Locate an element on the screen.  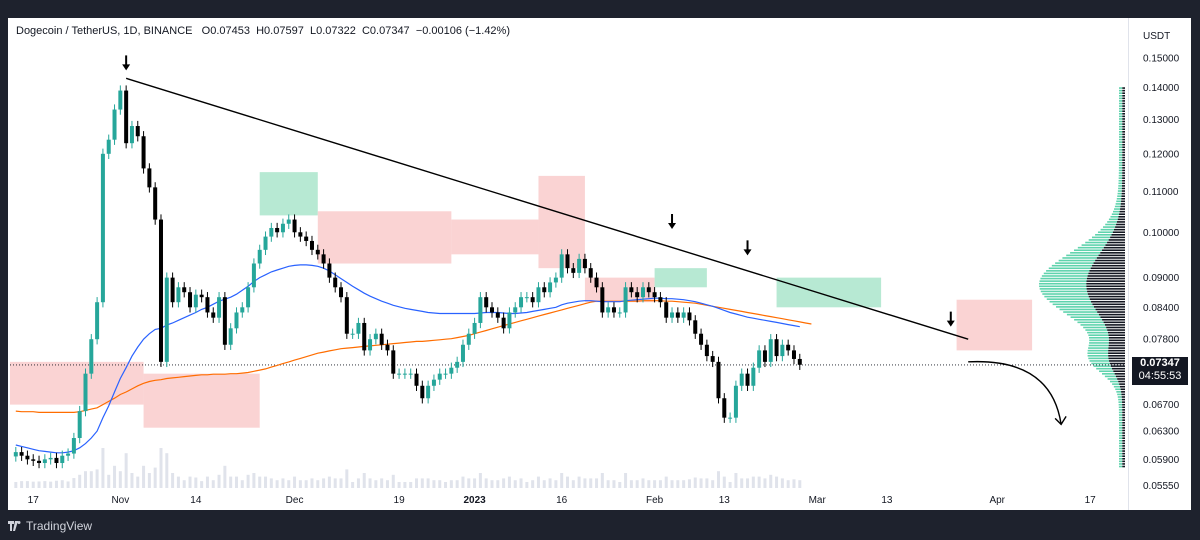
x-tick-label: 13 is located at coordinates (725, 500).